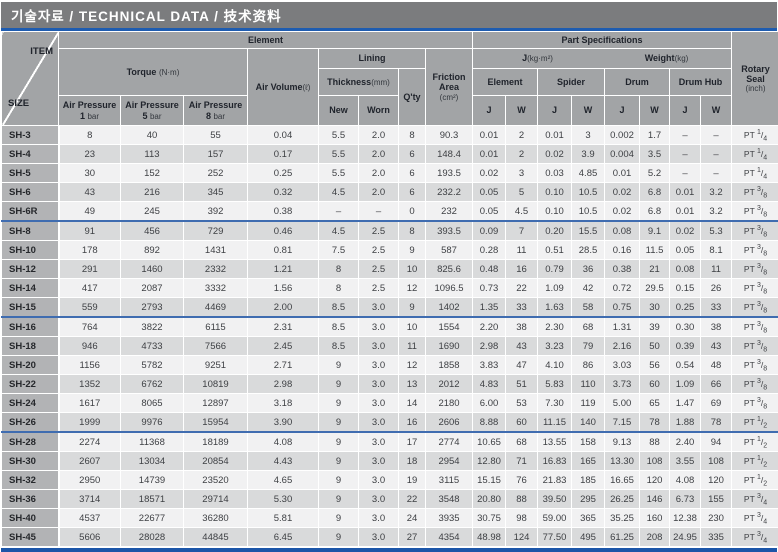 Image resolution: width=778 pixels, height=552 pixels. I want to click on cell-drumhub-j: –, so click(685, 135).